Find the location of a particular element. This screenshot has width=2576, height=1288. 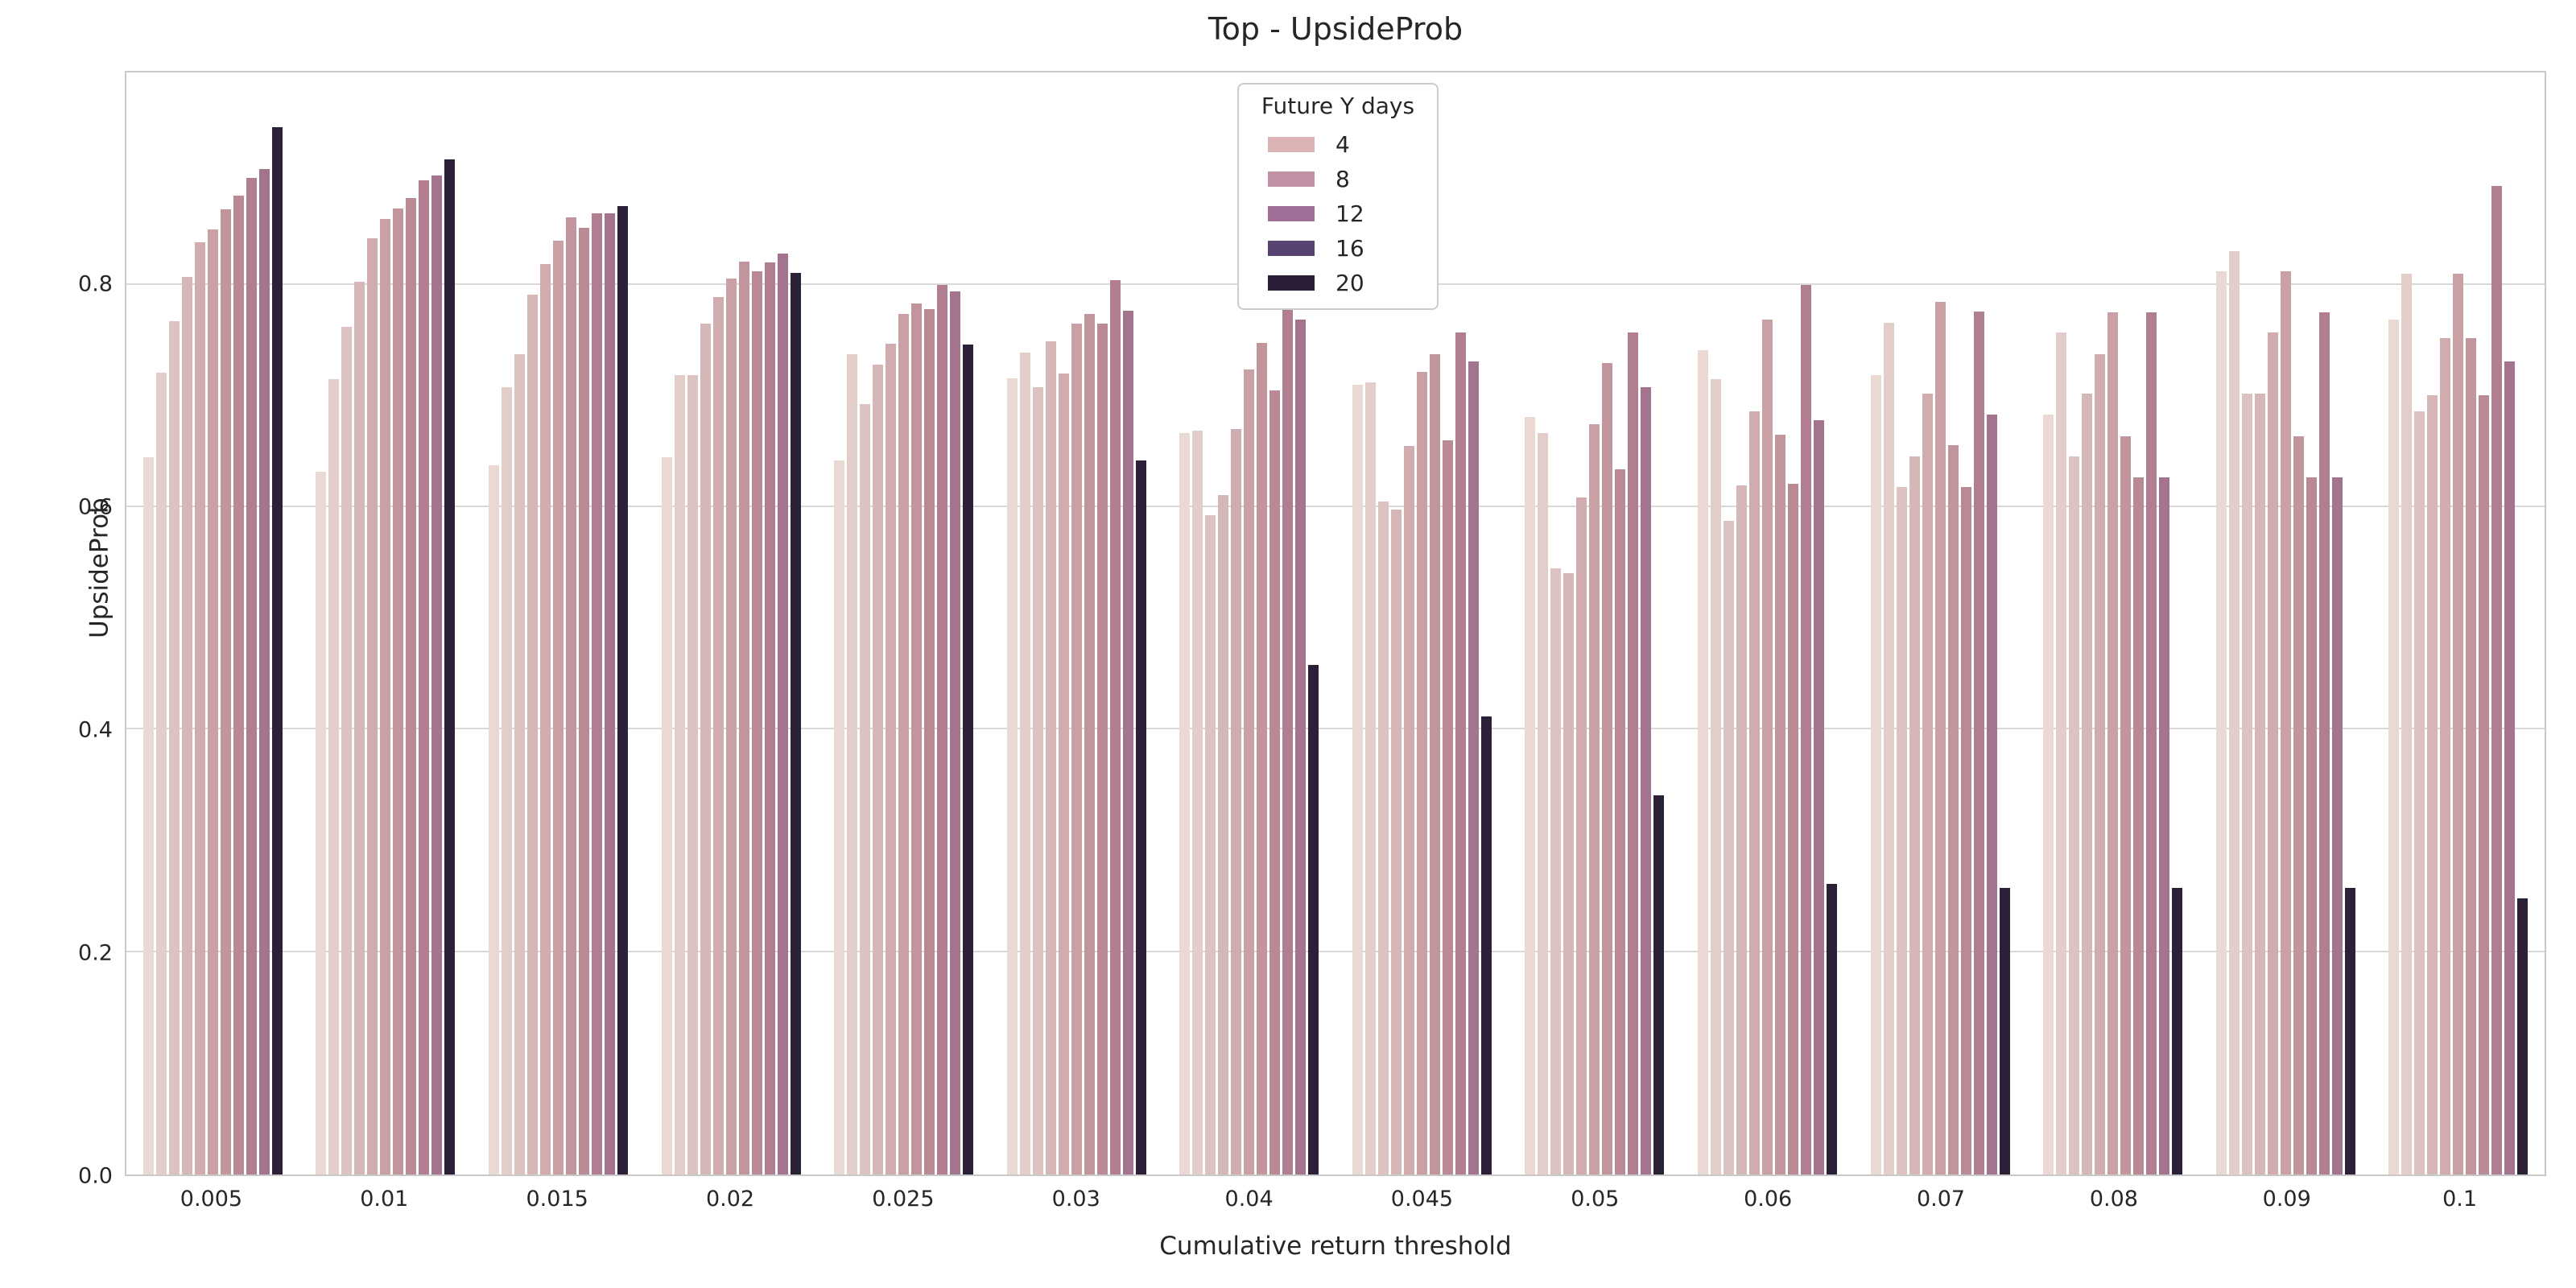

legend-label: 8 is located at coordinates (1342, 179).